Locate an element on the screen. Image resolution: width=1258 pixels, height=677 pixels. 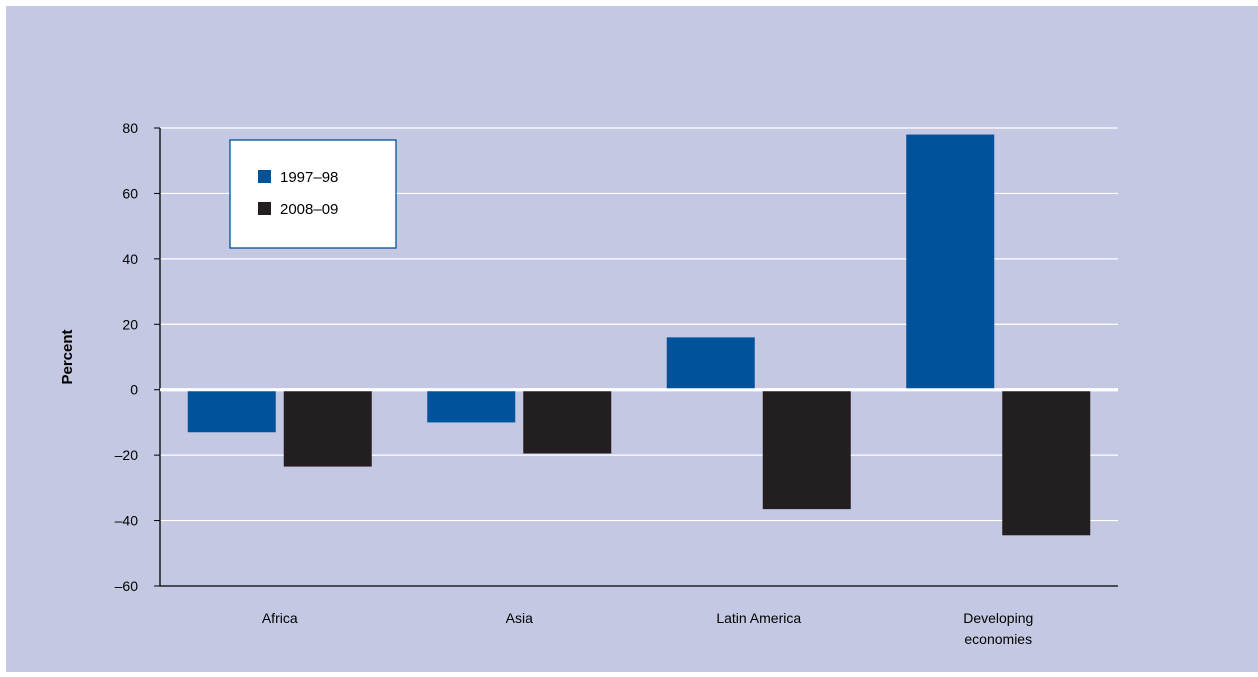
y-tick-label: –60 is located at coordinates (127, 586).